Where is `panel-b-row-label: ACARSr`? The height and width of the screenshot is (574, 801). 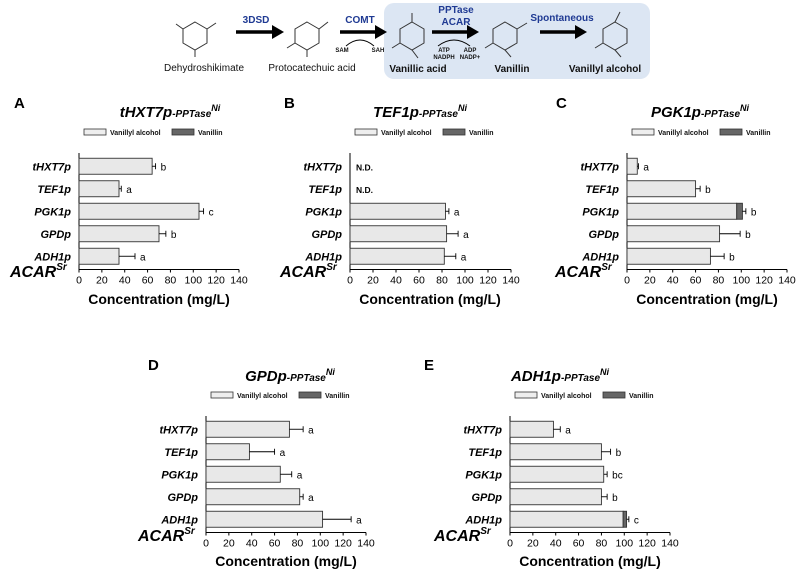 panel-b-row-label: ACARSr is located at coordinates (308, 271).